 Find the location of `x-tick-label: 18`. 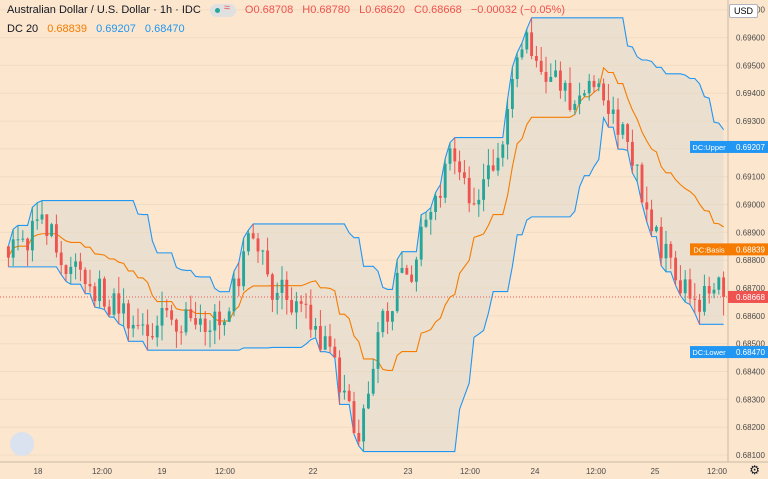

x-tick-label: 18 is located at coordinates (38, 471).